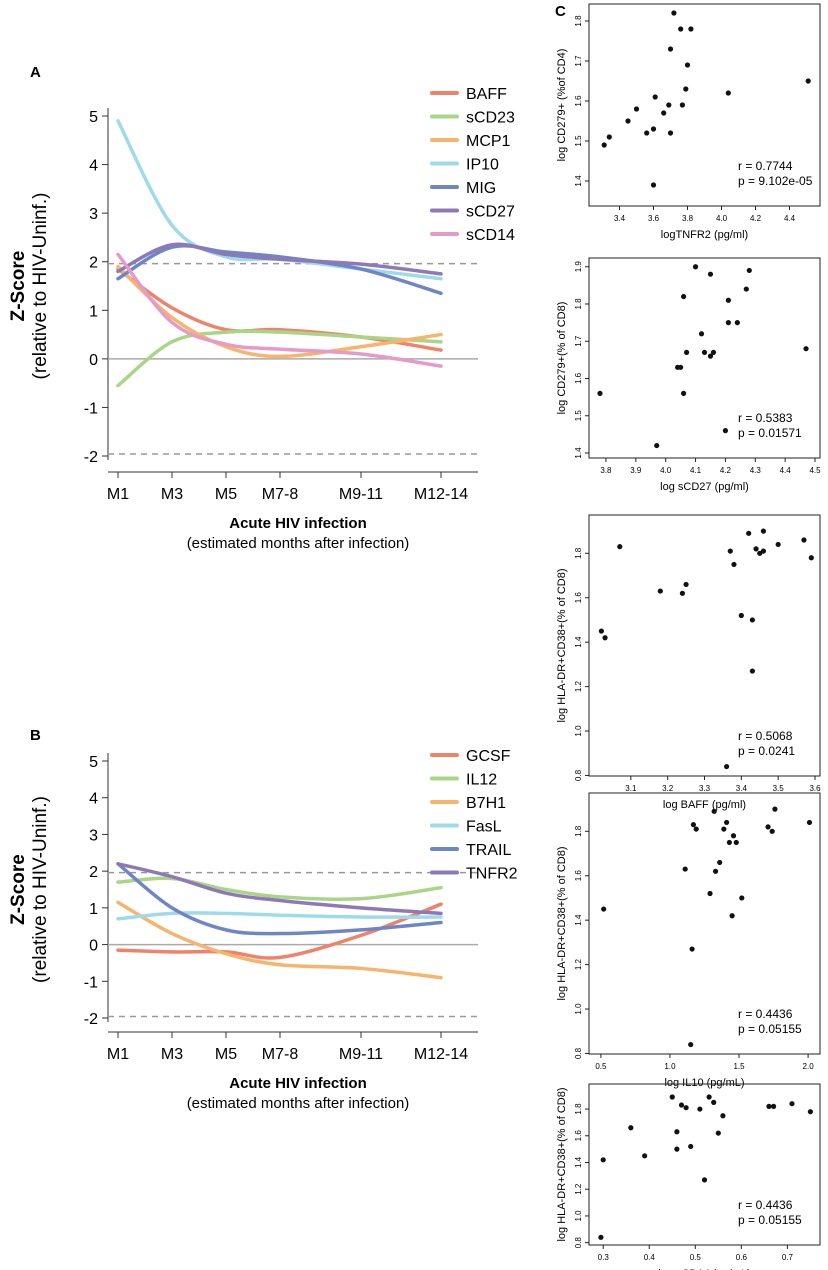 This screenshot has height=1270, width=828. Describe the element at coordinates (279, 270) in the screenshot. I see `series-line-mig` at that location.